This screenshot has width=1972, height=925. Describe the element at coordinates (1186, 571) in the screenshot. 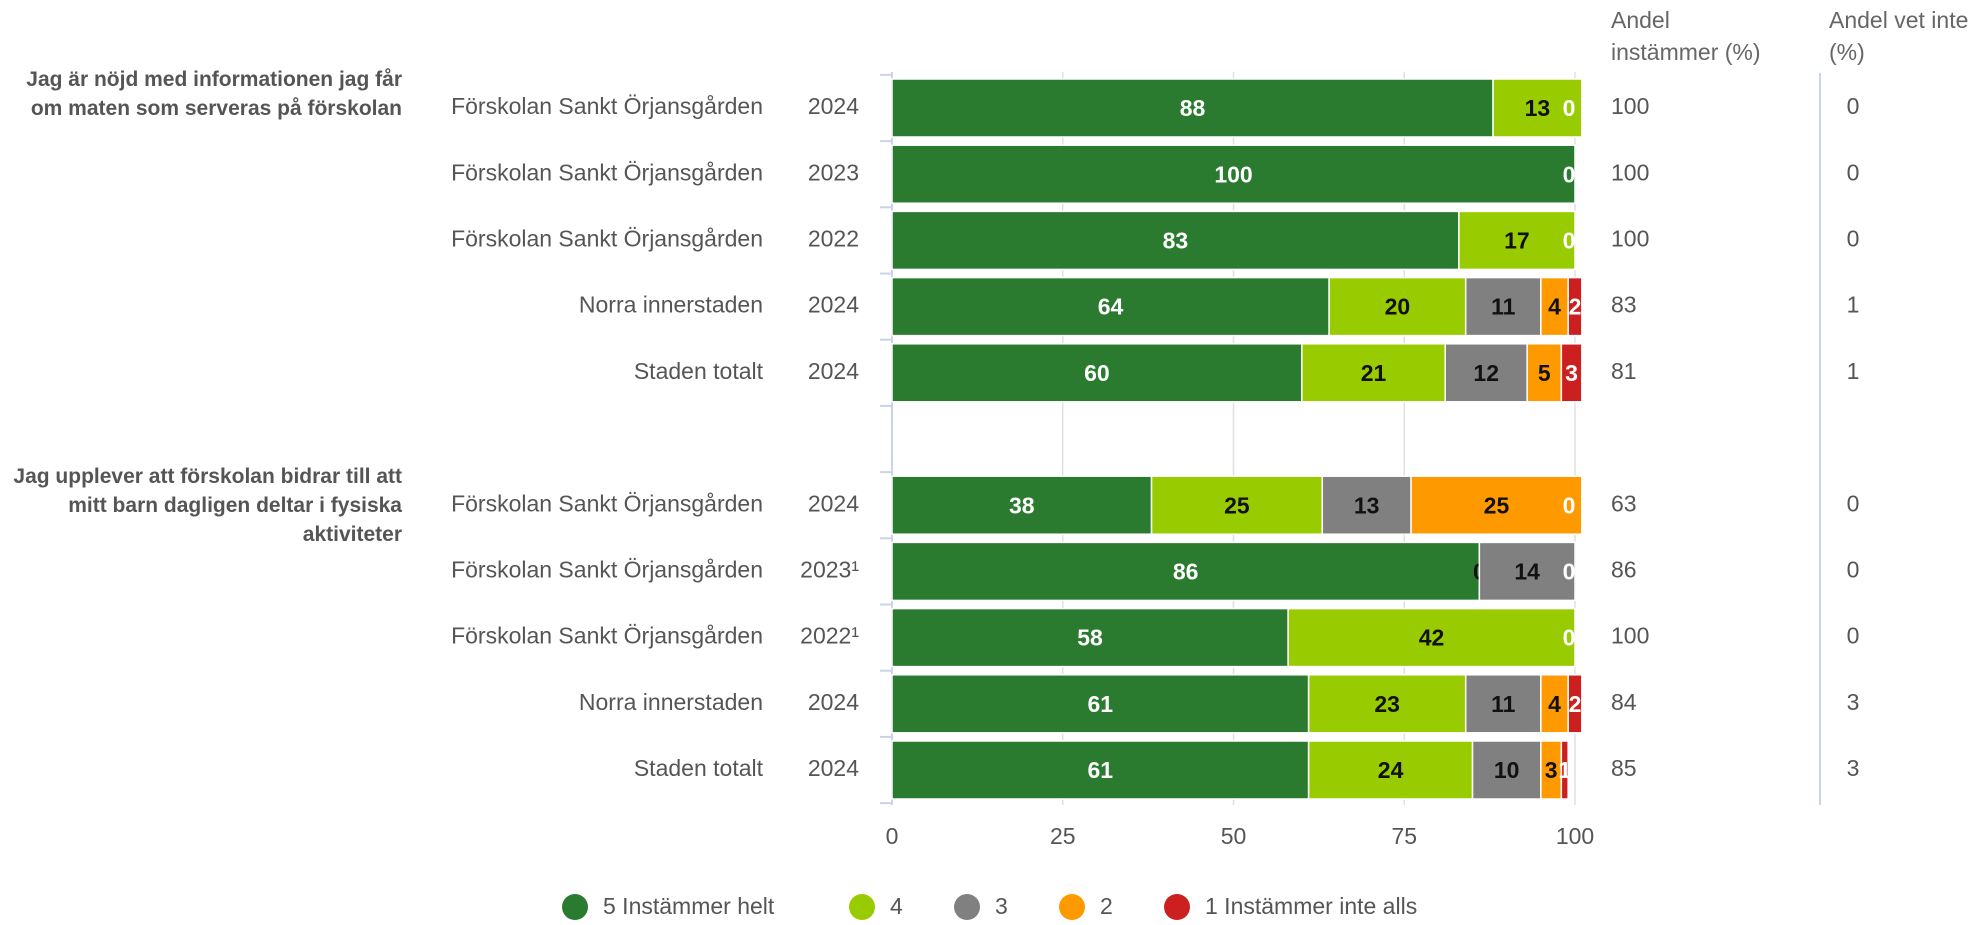

I see `data-label: 86` at that location.